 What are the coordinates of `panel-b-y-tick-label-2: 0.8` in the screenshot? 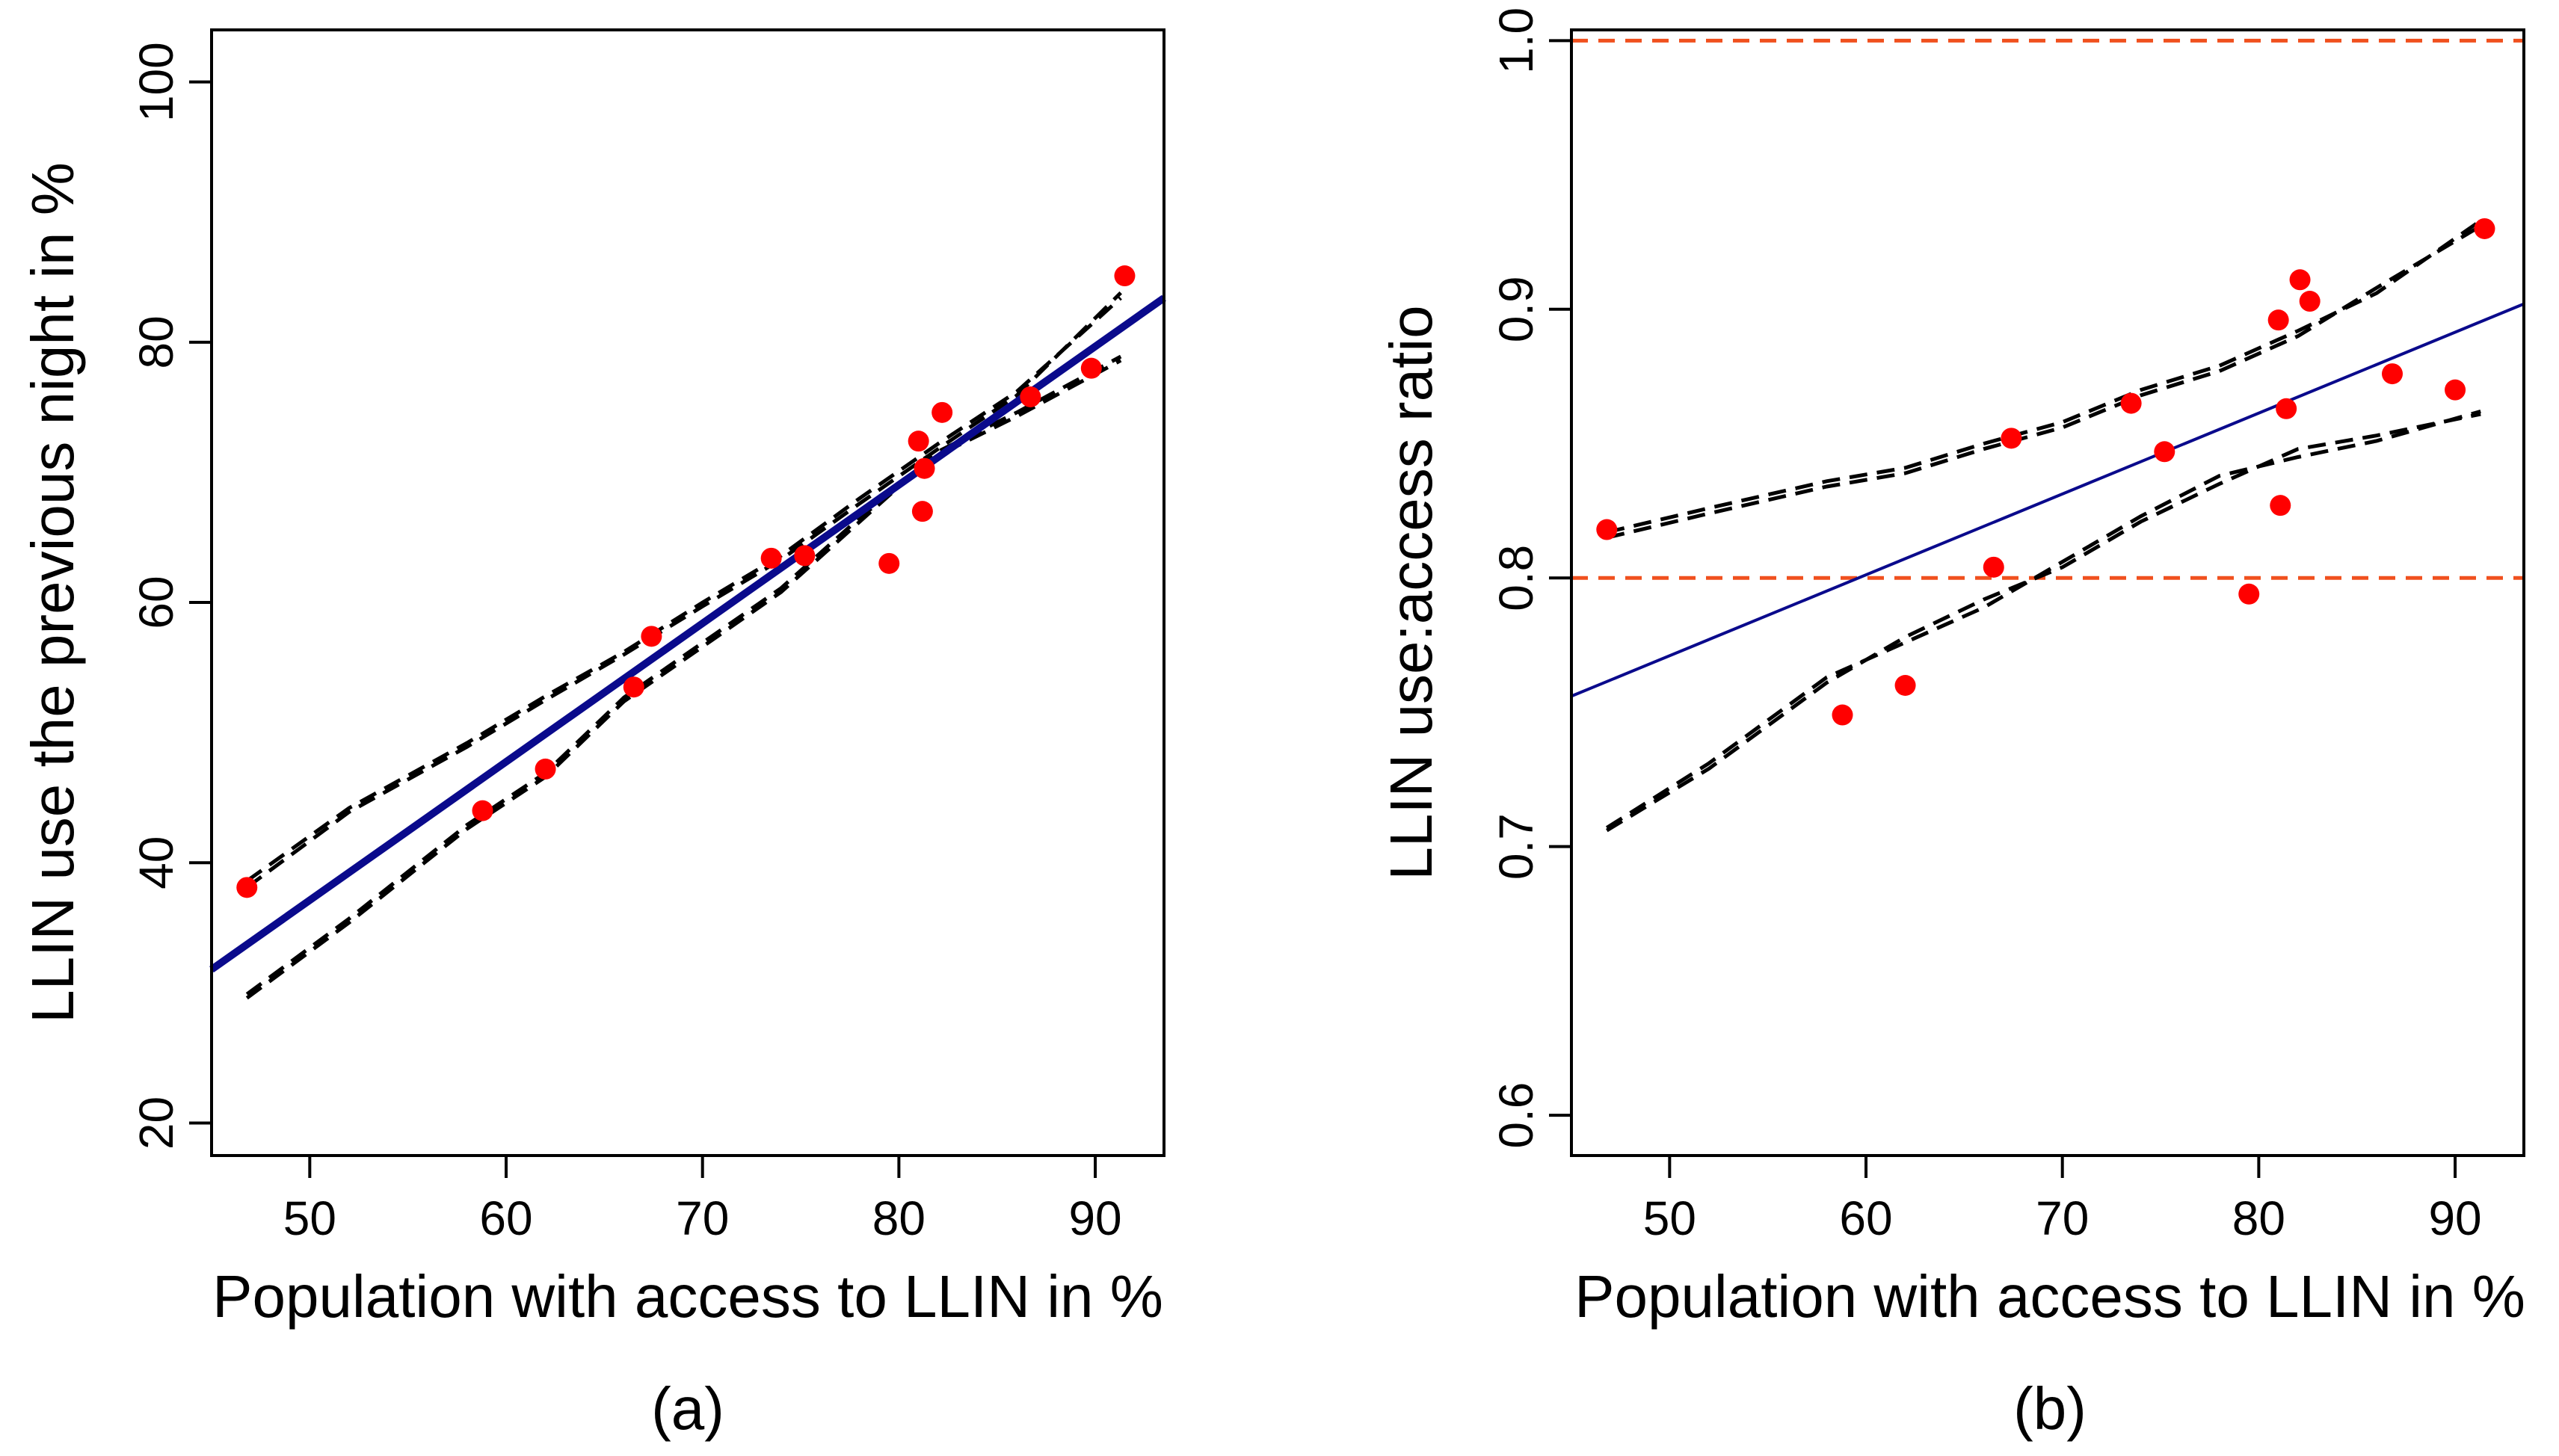 It's located at (1516, 578).